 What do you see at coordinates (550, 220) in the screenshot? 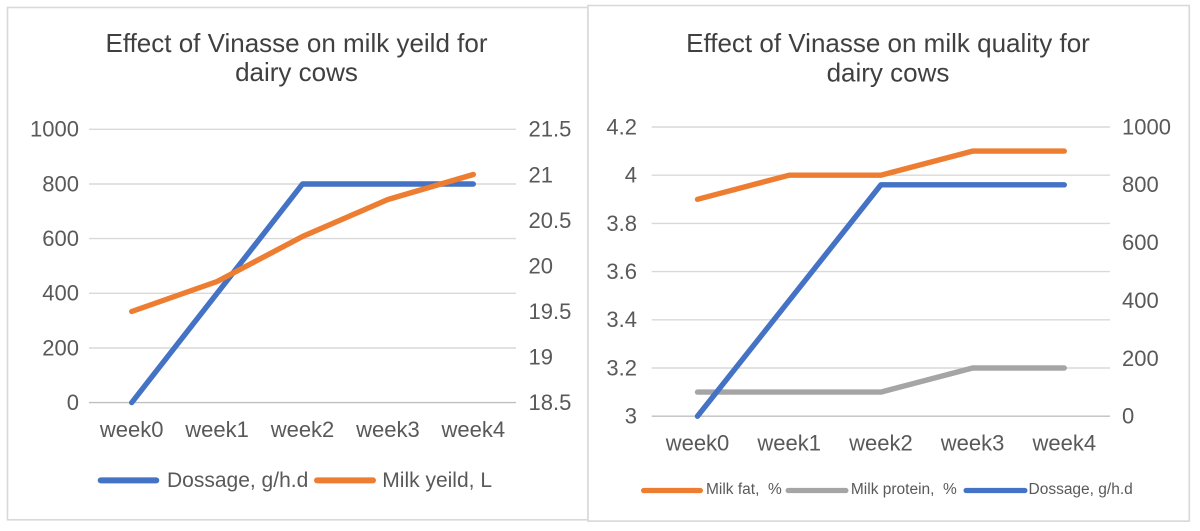
I see `svg-text: 20.5` at bounding box center [550, 220].